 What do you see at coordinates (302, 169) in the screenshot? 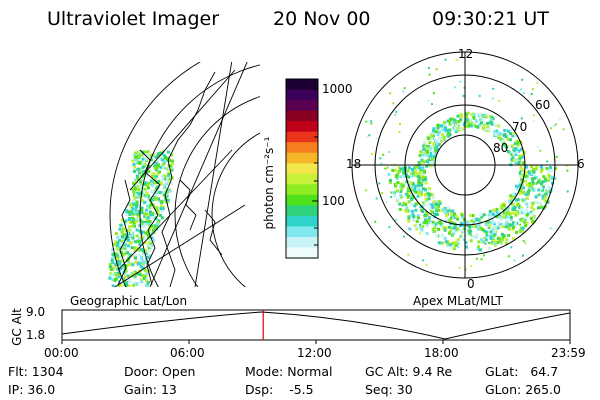
I see `colorbar-cell` at bounding box center [302, 169].